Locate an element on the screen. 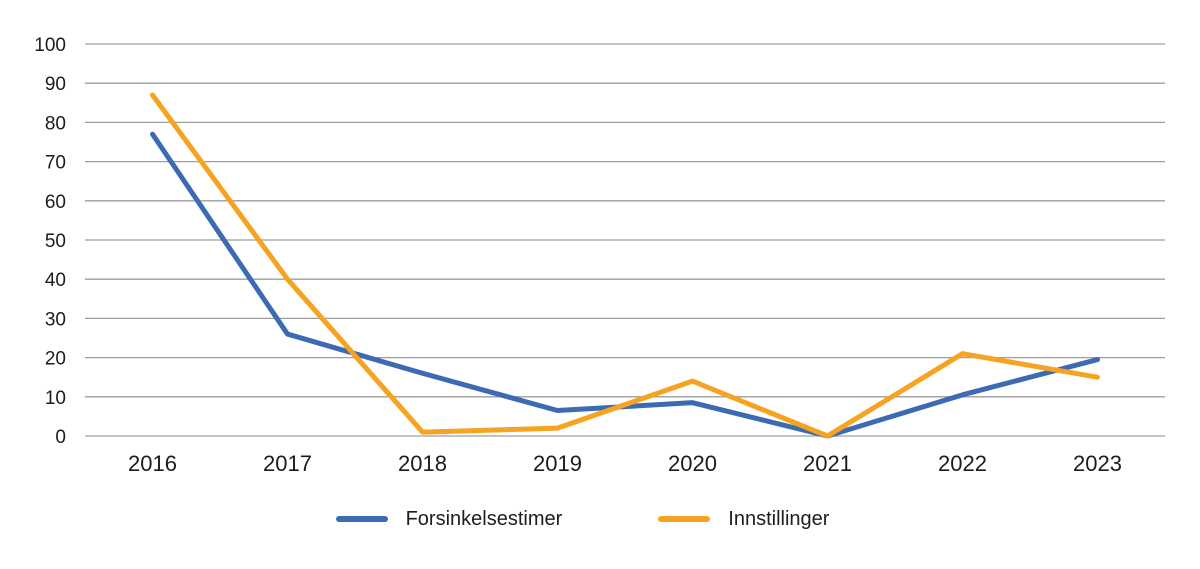 The height and width of the screenshot is (569, 1200). x-tick-label: 2023 is located at coordinates (1097, 463).